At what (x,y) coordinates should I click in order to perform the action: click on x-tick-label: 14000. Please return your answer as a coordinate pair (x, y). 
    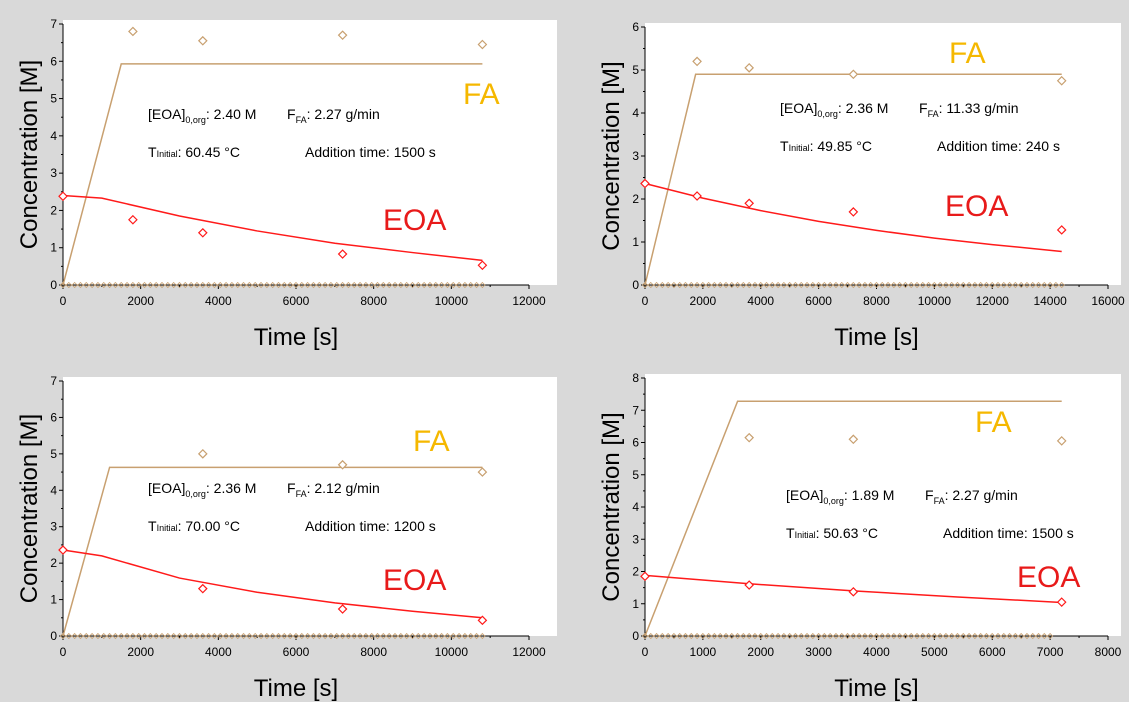
    Looking at the image, I should click on (1050, 301).